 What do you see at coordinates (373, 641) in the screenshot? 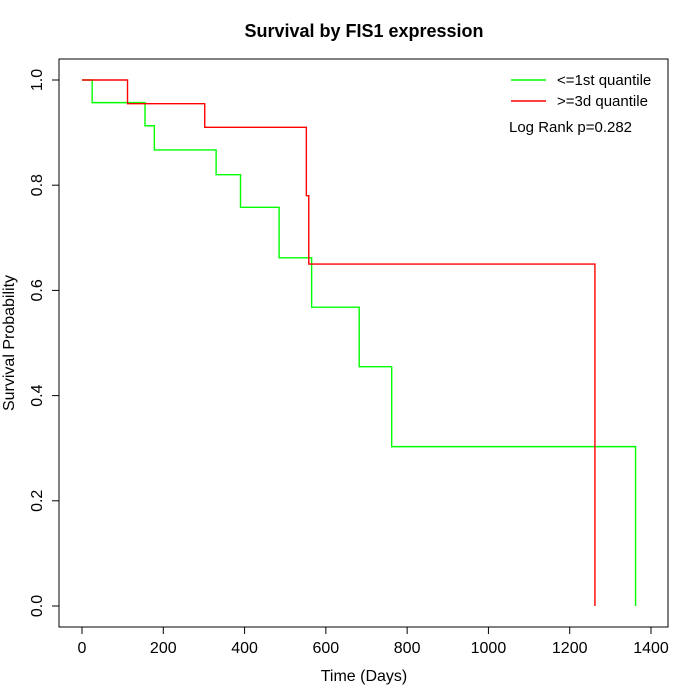
I see `x-axis: 0 200 400 600 800 1000 1200 1400` at bounding box center [373, 641].